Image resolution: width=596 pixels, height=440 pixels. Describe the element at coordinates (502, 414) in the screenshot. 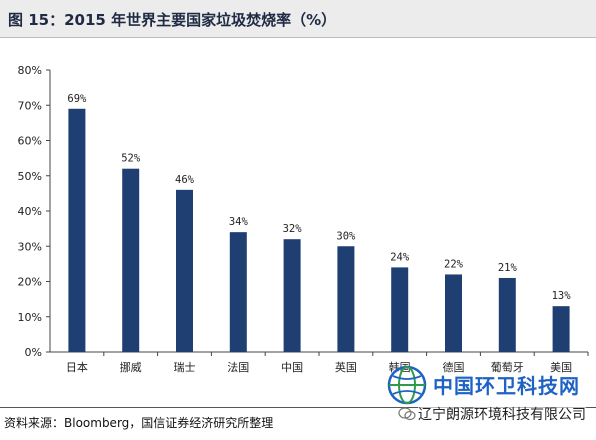

I see `watermark-company: 辽宁朗源环境科技有限公司` at that location.